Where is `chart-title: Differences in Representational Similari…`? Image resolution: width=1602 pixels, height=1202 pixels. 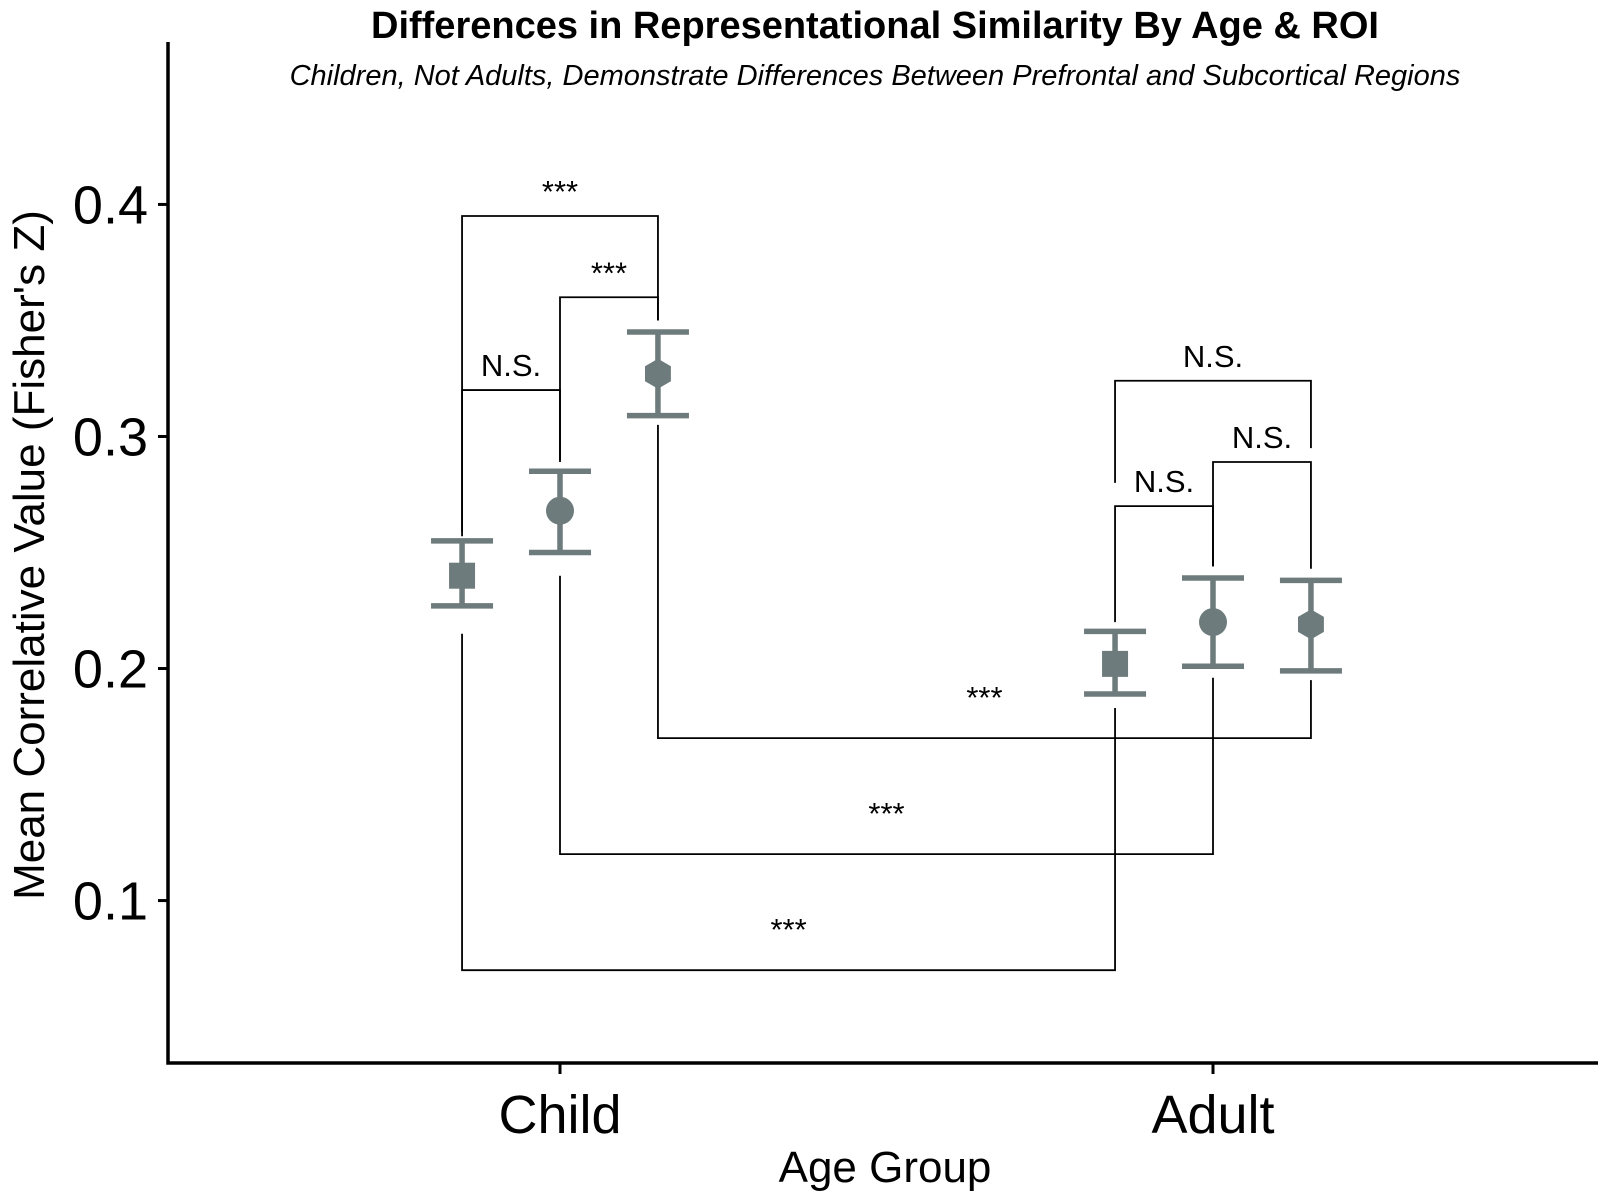
chart-title: Differences in Representational Similari… is located at coordinates (875, 26).